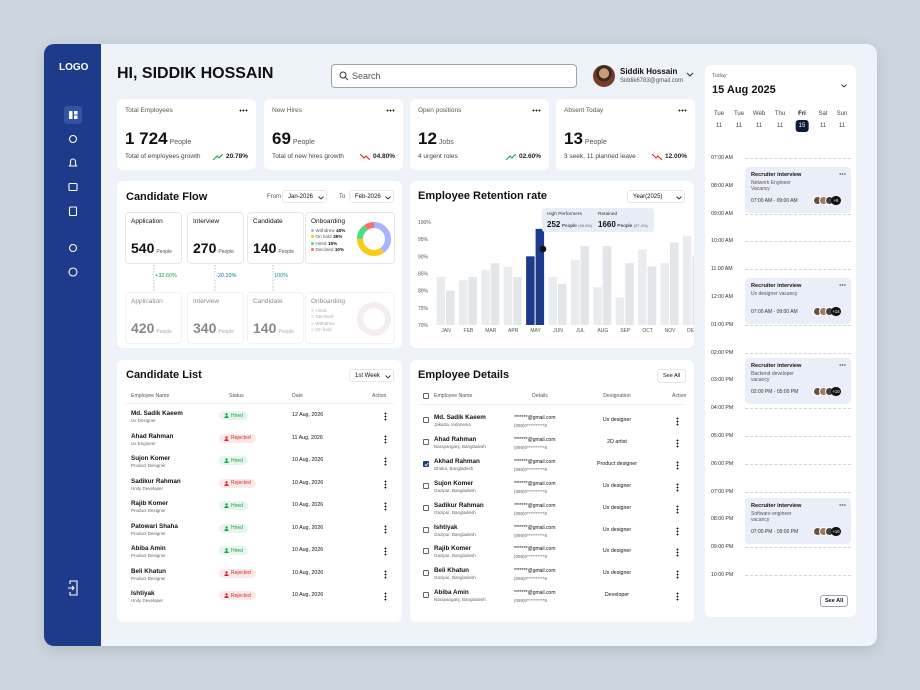 The height and width of the screenshot is (690, 920). Describe the element at coordinates (584, 110) in the screenshot. I see `stat-title: Absent Today` at that location.